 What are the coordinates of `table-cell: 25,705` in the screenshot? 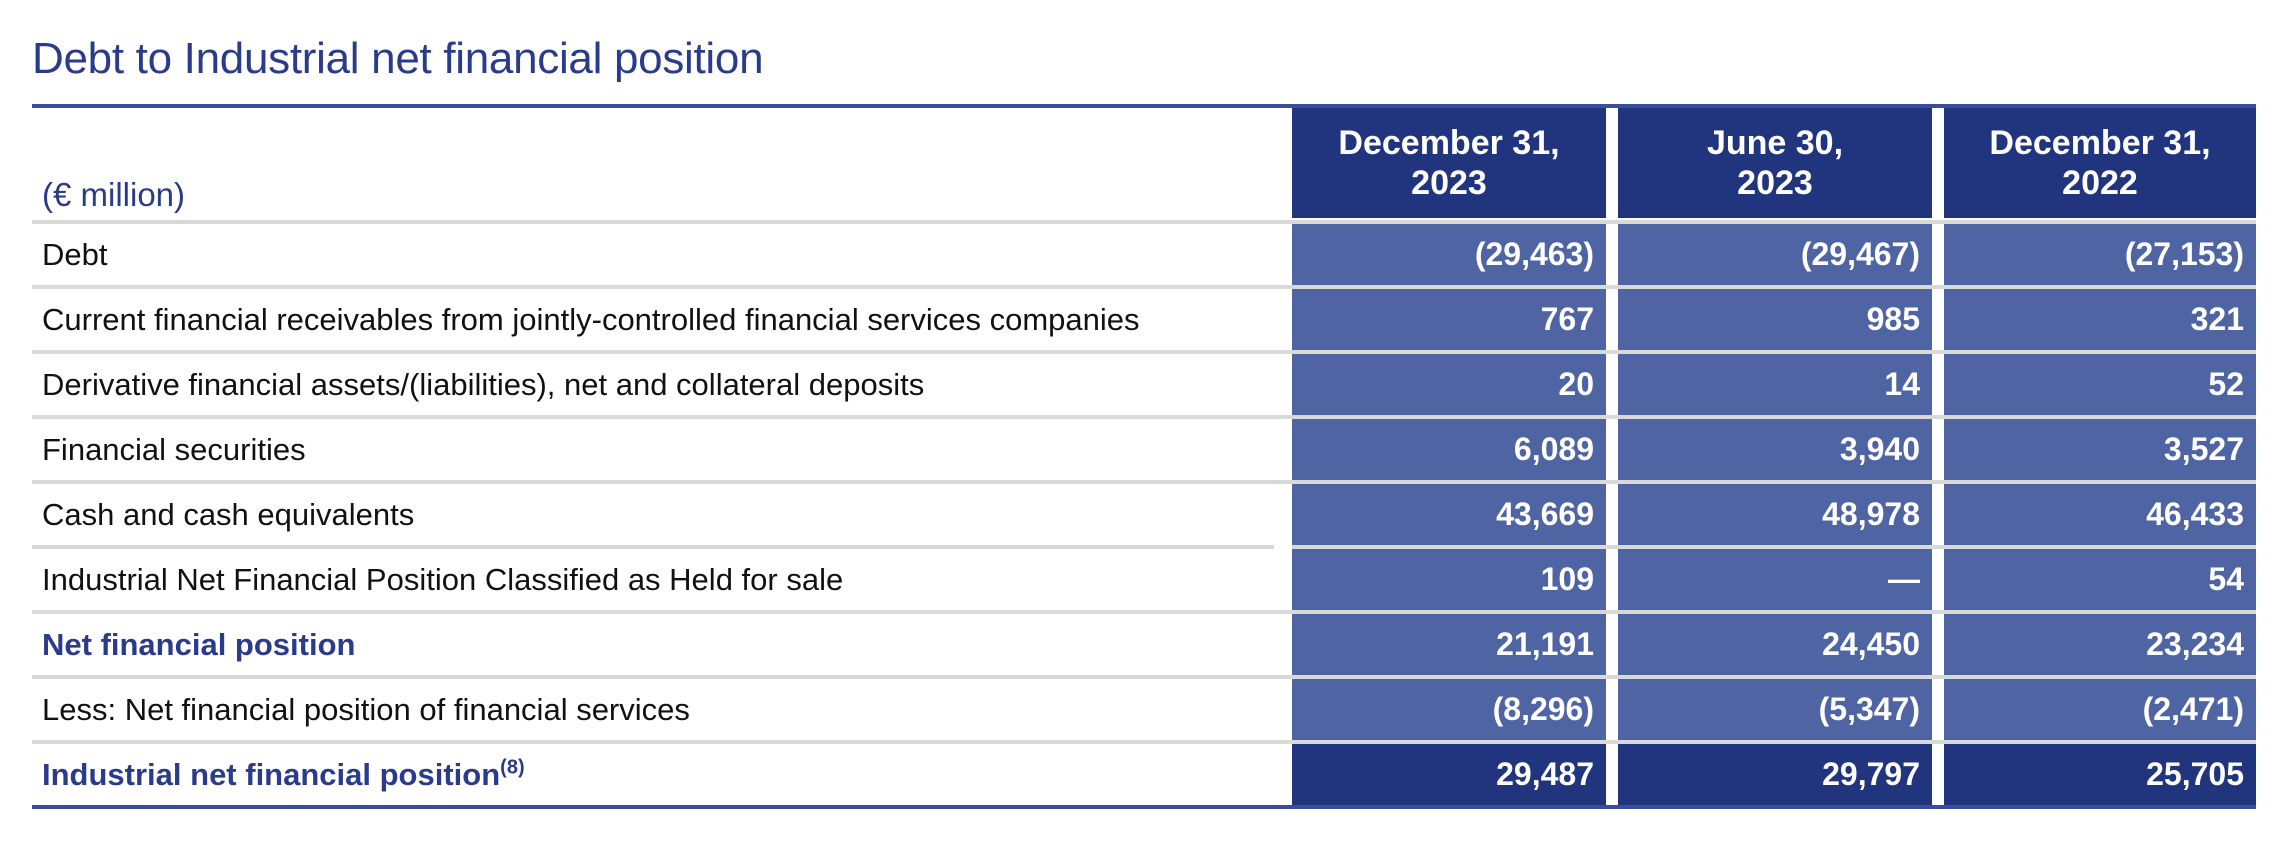 It's located at (2100, 774).